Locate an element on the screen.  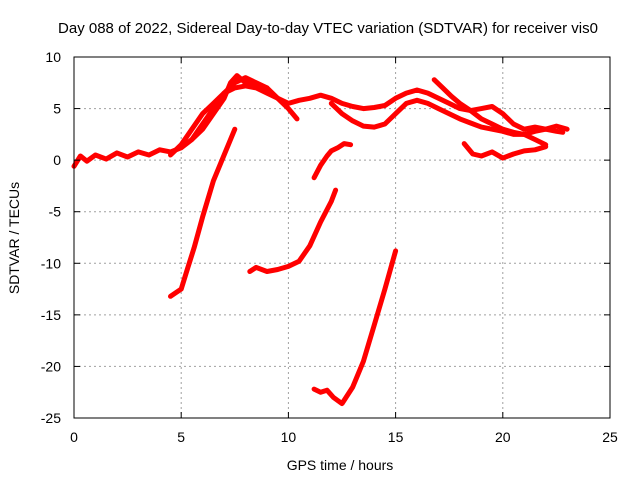
x-tick-label: 15 is located at coordinates (396, 437).